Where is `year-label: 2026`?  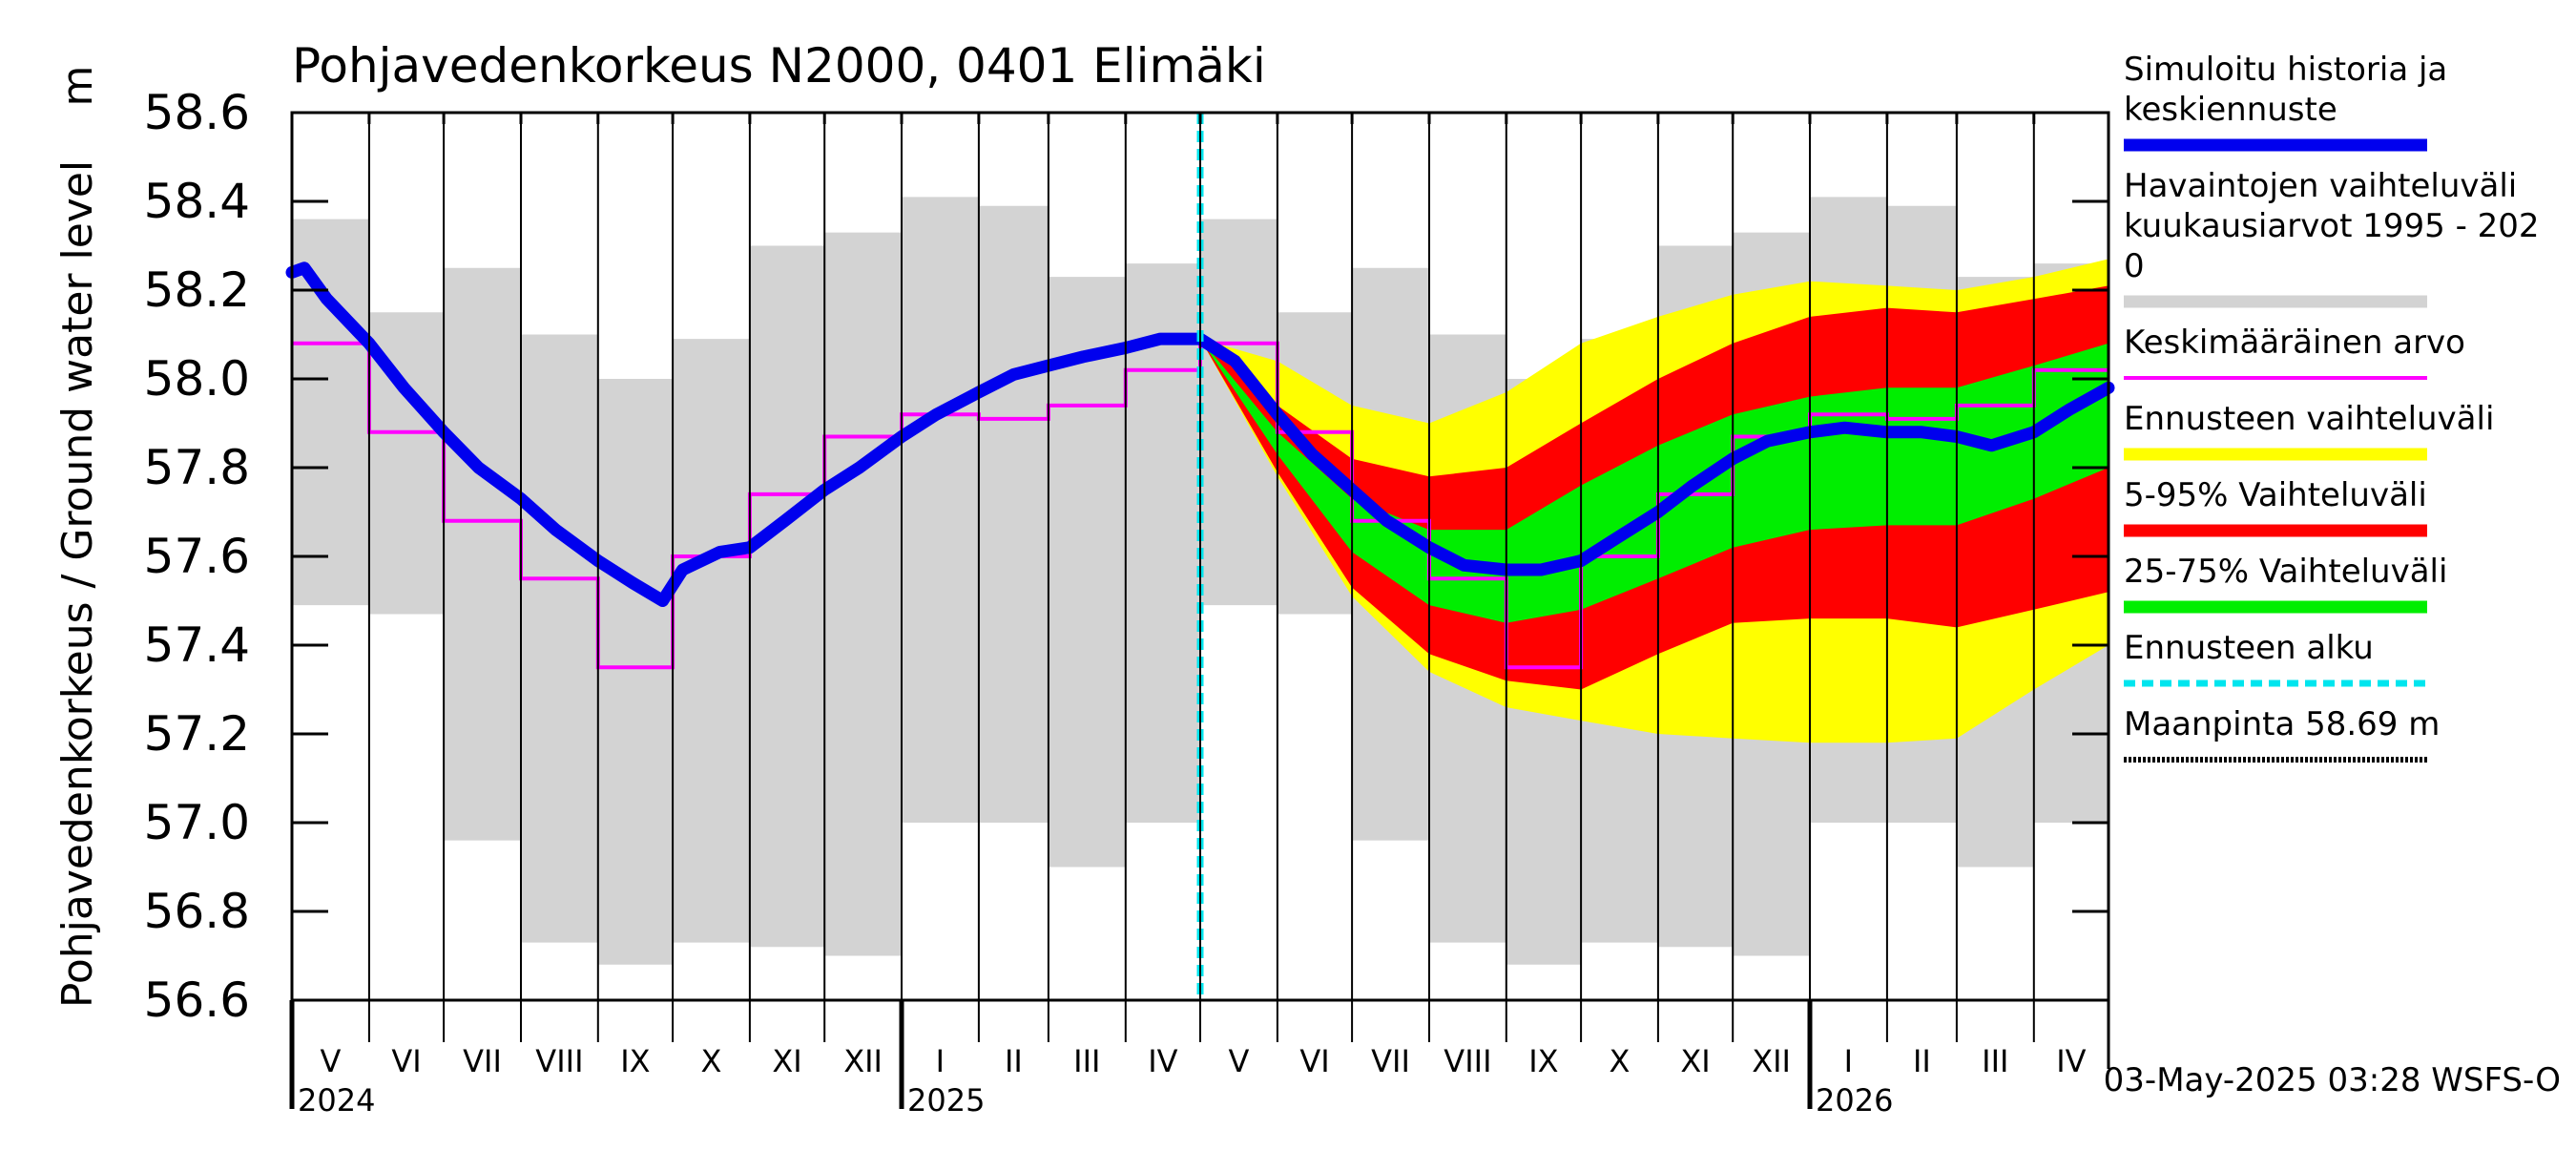
year-label: 2026 is located at coordinates (1854, 1100).